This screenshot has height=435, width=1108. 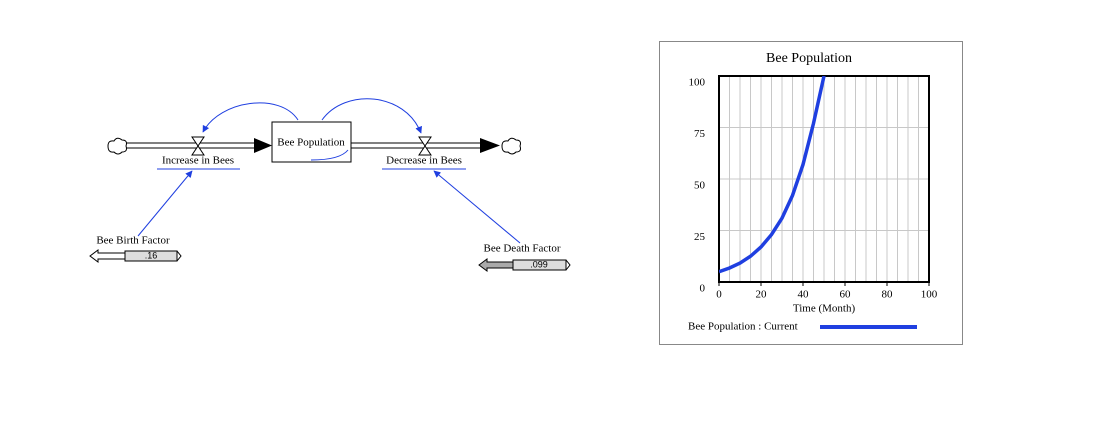 I want to click on source-cloud, so click(x=117, y=146).